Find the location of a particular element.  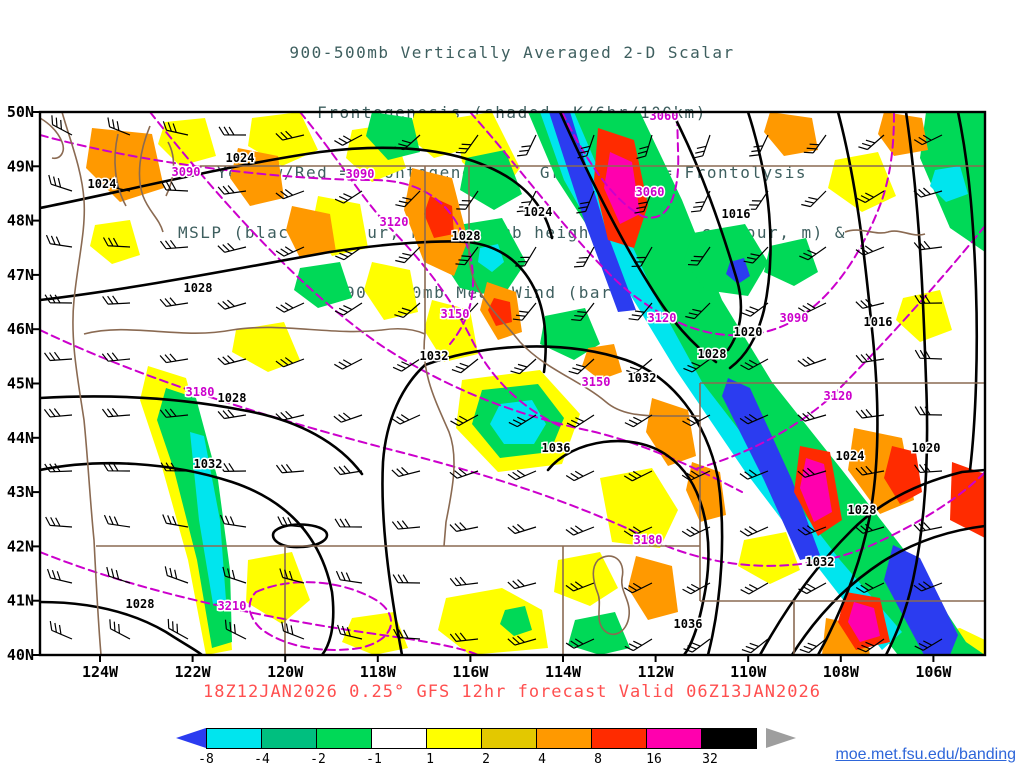

shade-green-shape is located at coordinates (791, 262).